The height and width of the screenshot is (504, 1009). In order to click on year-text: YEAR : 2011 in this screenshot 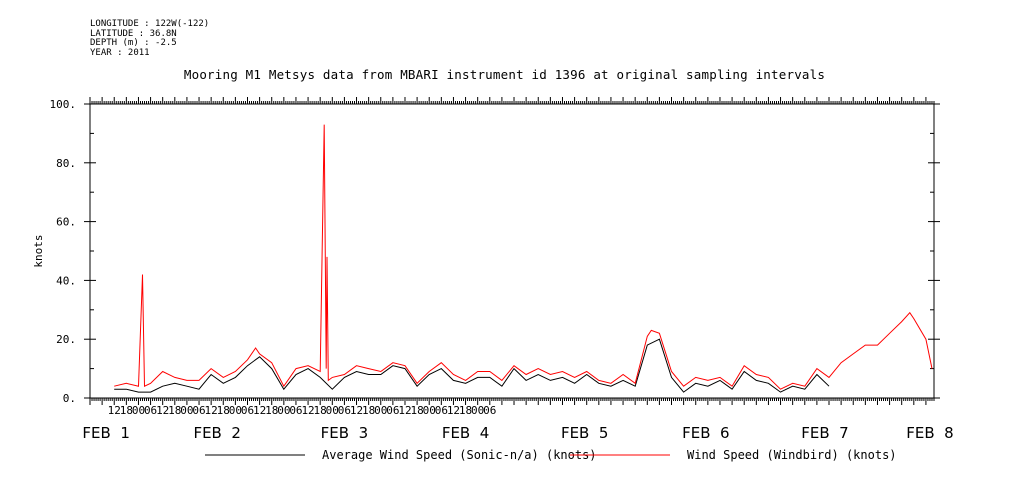, I will do `click(120, 52)`.